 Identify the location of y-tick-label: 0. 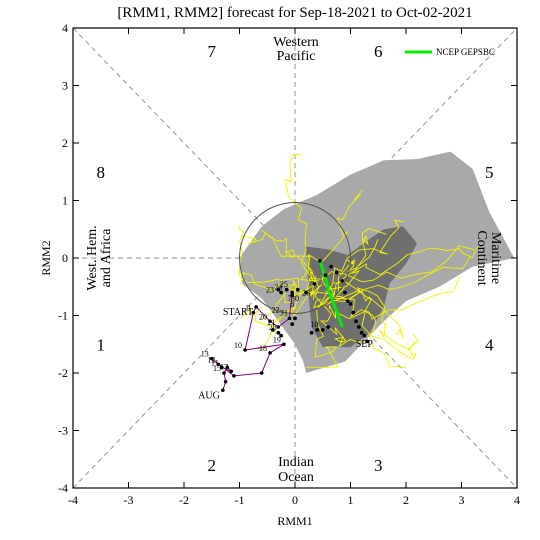
(65, 258).